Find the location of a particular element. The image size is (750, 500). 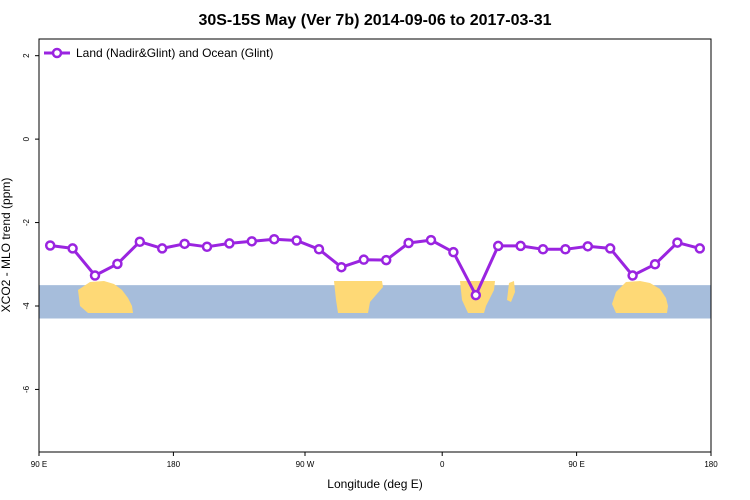

y-tick-label: -2 is located at coordinates (26, 222).